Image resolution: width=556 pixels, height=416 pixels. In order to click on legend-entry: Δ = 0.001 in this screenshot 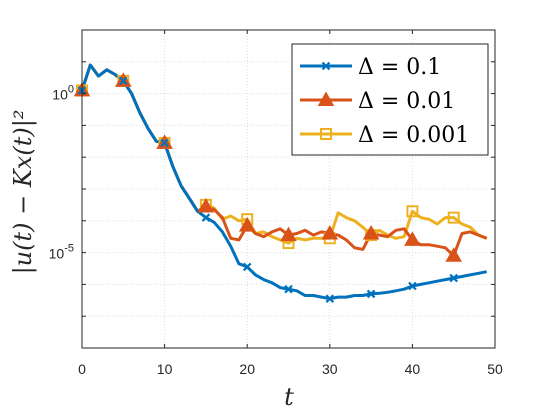, I will do `click(413, 135)`.